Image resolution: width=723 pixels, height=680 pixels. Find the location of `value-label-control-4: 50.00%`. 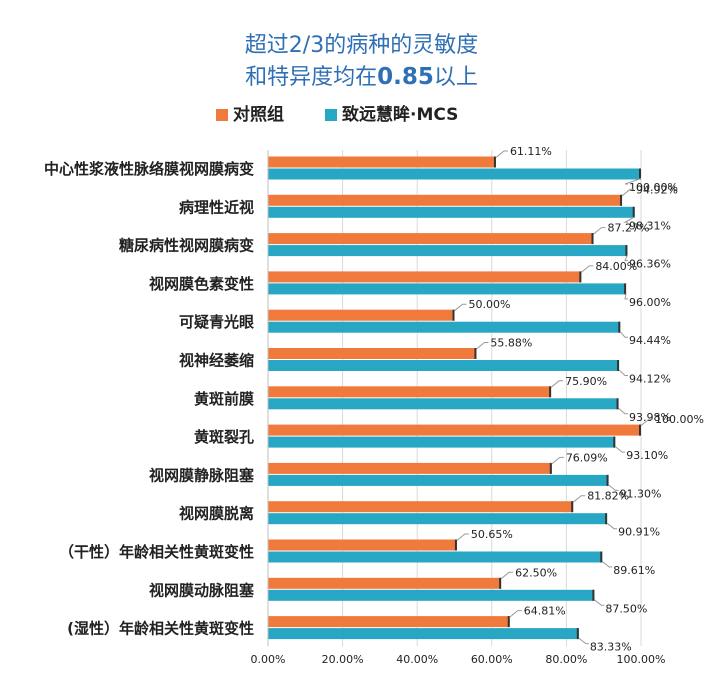

value-label-control-4: 50.00% is located at coordinates (490, 304).